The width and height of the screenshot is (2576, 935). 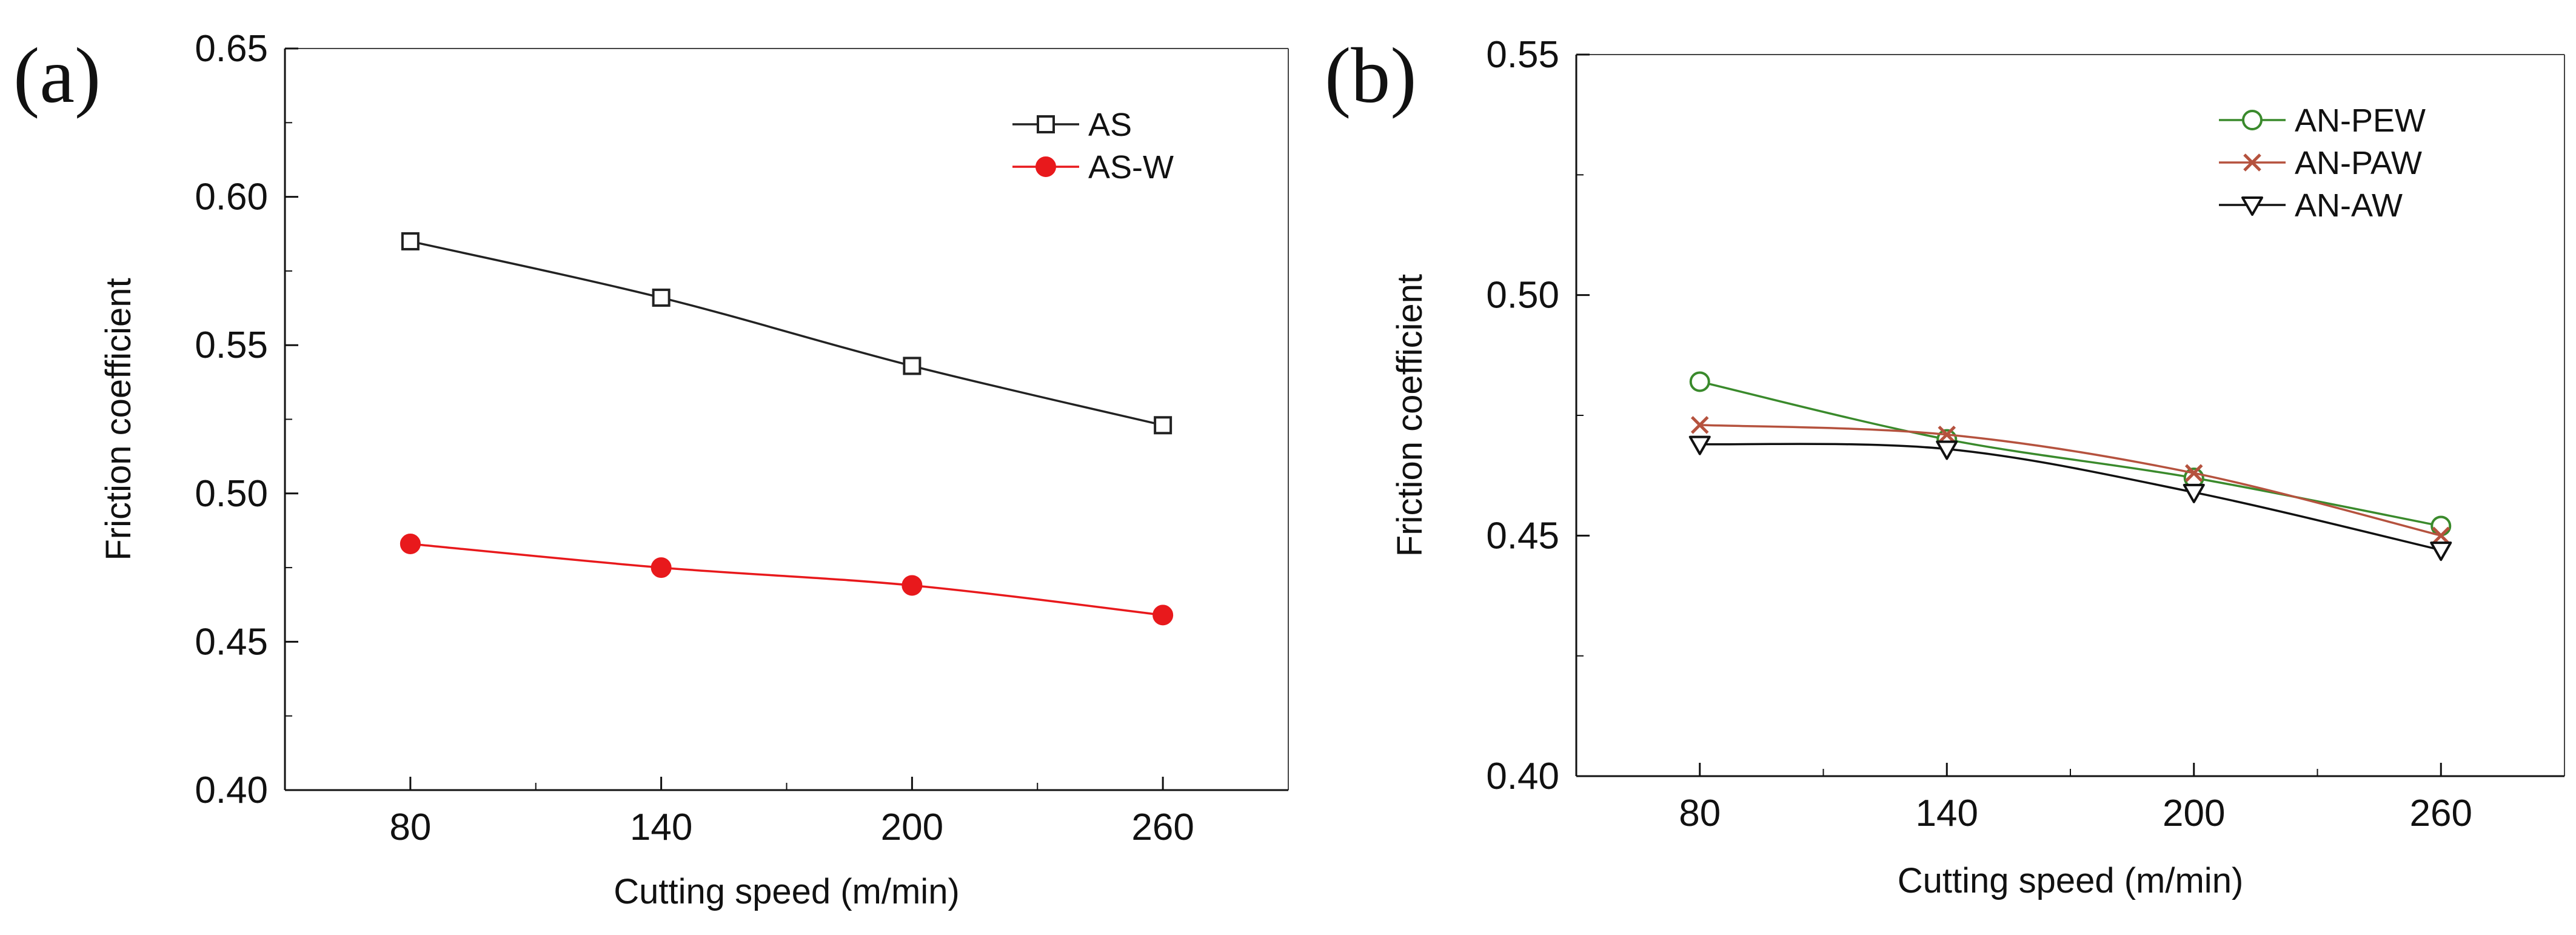 I want to click on legend-marker-as, so click(x=1046, y=124).